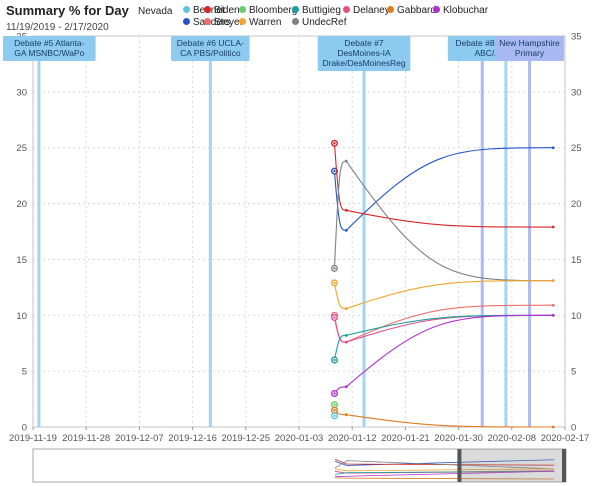 The image size is (600, 486). I want to click on y-tick-label-left: 5, so click(24, 372).